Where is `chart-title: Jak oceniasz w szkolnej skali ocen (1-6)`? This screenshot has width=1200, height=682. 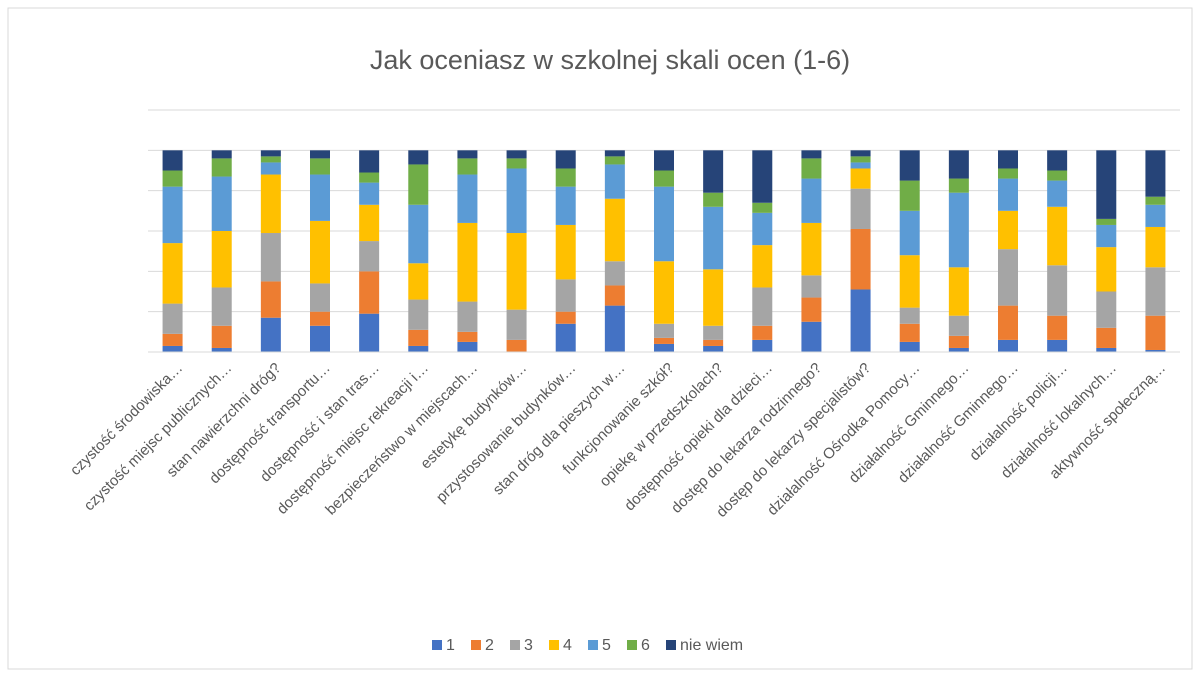 chart-title: Jak oceniasz w szkolnej skali ocen (1-6) is located at coordinates (610, 60).